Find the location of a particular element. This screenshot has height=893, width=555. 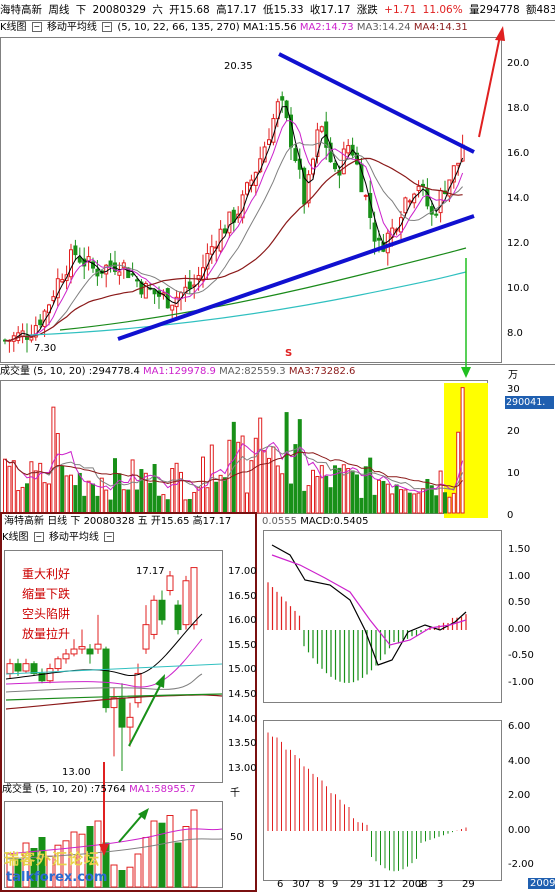

weekly-volume-ma is located at coordinates (234, 467).